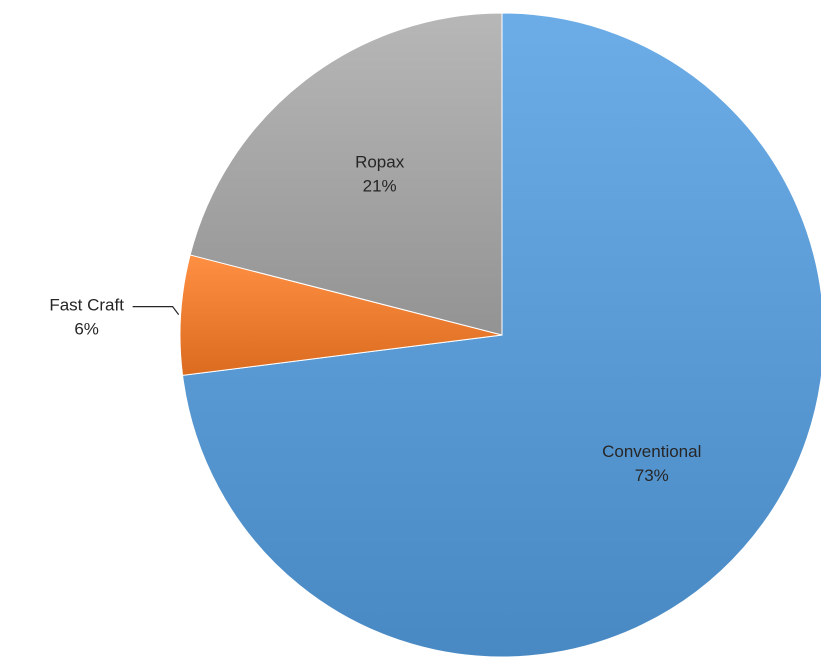 This screenshot has width=821, height=657. What do you see at coordinates (651, 451) in the screenshot?
I see `slice-label-conventional: Conventional` at bounding box center [651, 451].